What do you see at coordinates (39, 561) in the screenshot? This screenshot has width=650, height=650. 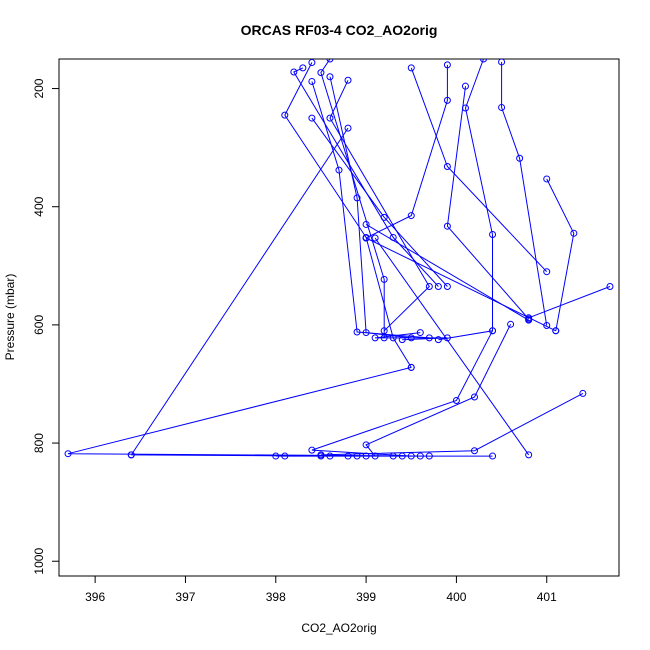 I see `y-tick-label: 1000` at bounding box center [39, 561].